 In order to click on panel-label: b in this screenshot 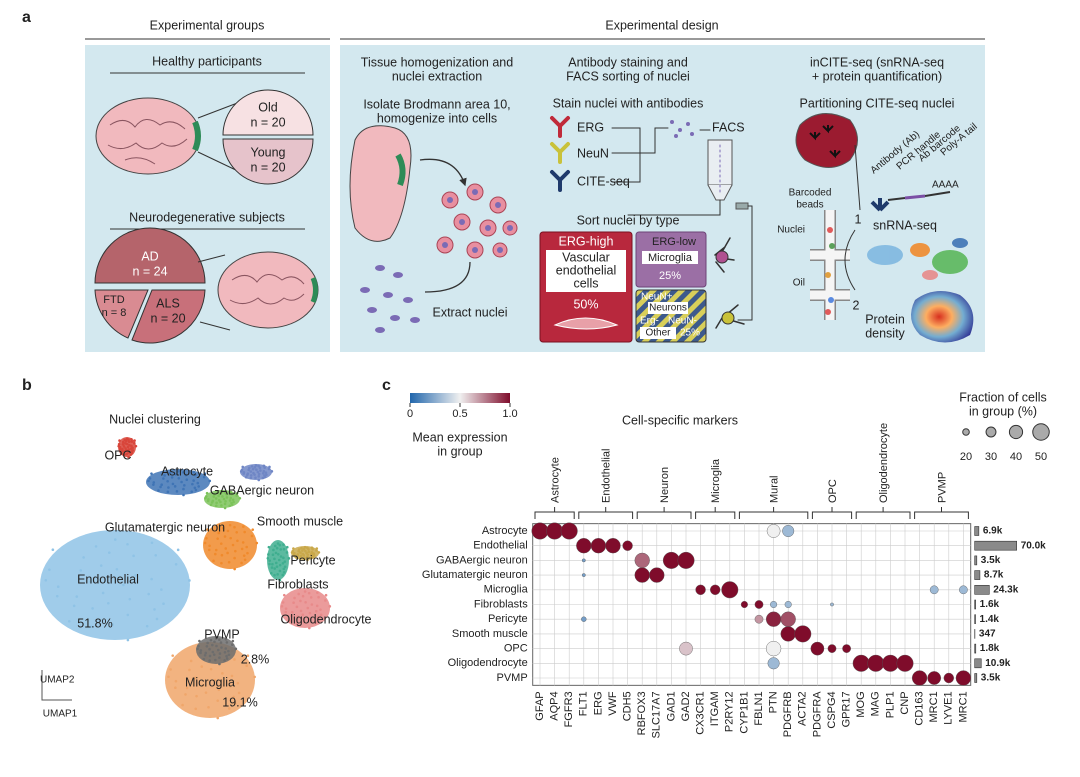, I will do `click(27, 385)`.